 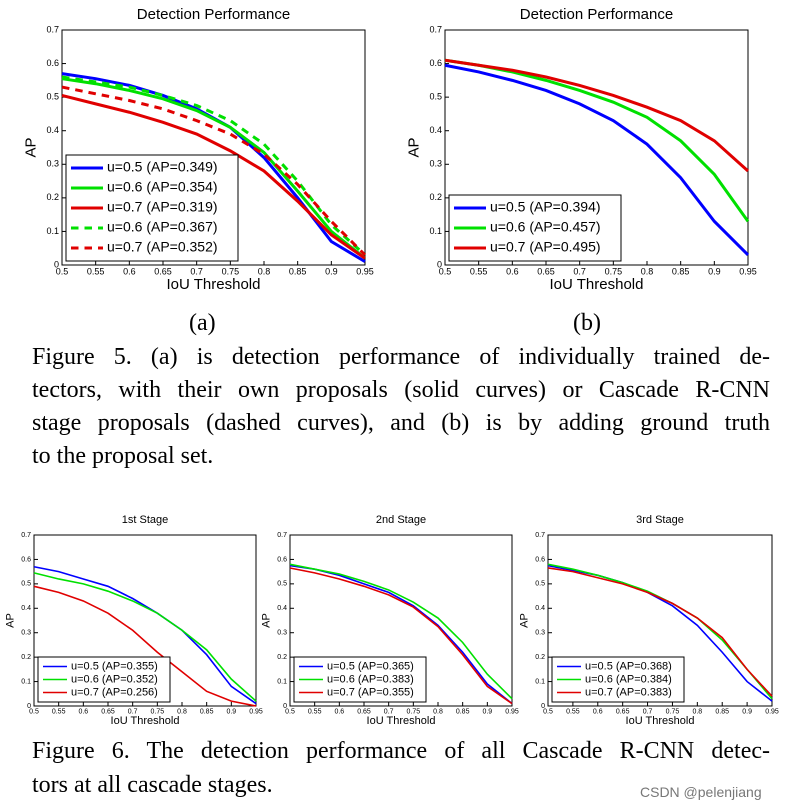 What do you see at coordinates (152, 785) in the screenshot?
I see `caption-line: tors at all cascade stages.` at bounding box center [152, 785].